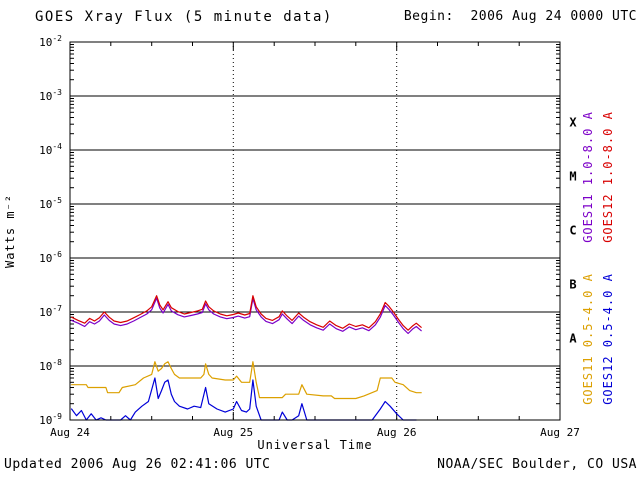  I want to click on y-tick-label: 10⁻³, so click(50, 95).